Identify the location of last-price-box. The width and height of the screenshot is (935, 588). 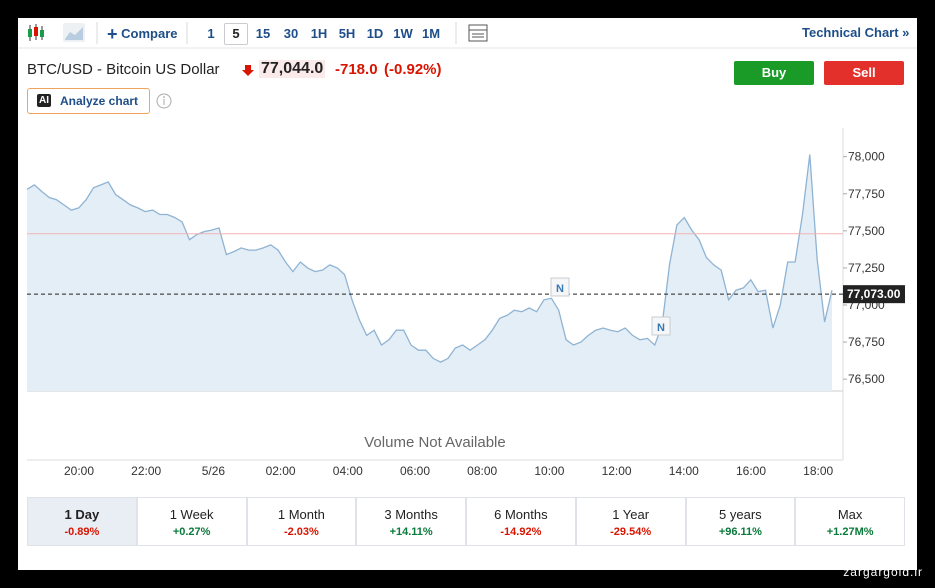
(874, 294).